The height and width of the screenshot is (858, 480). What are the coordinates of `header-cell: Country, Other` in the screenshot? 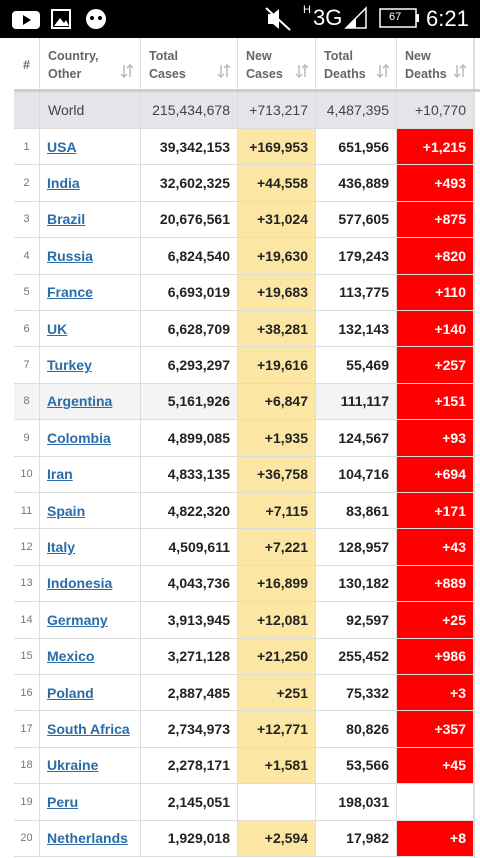 It's located at (90, 65).